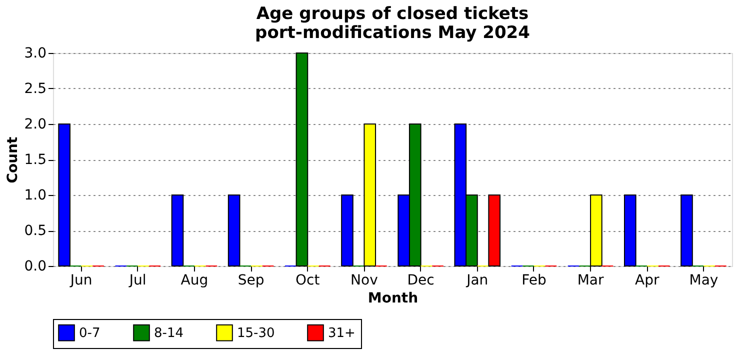  What do you see at coordinates (251, 280) in the screenshot?
I see `x-tick-label: Sep` at bounding box center [251, 280].